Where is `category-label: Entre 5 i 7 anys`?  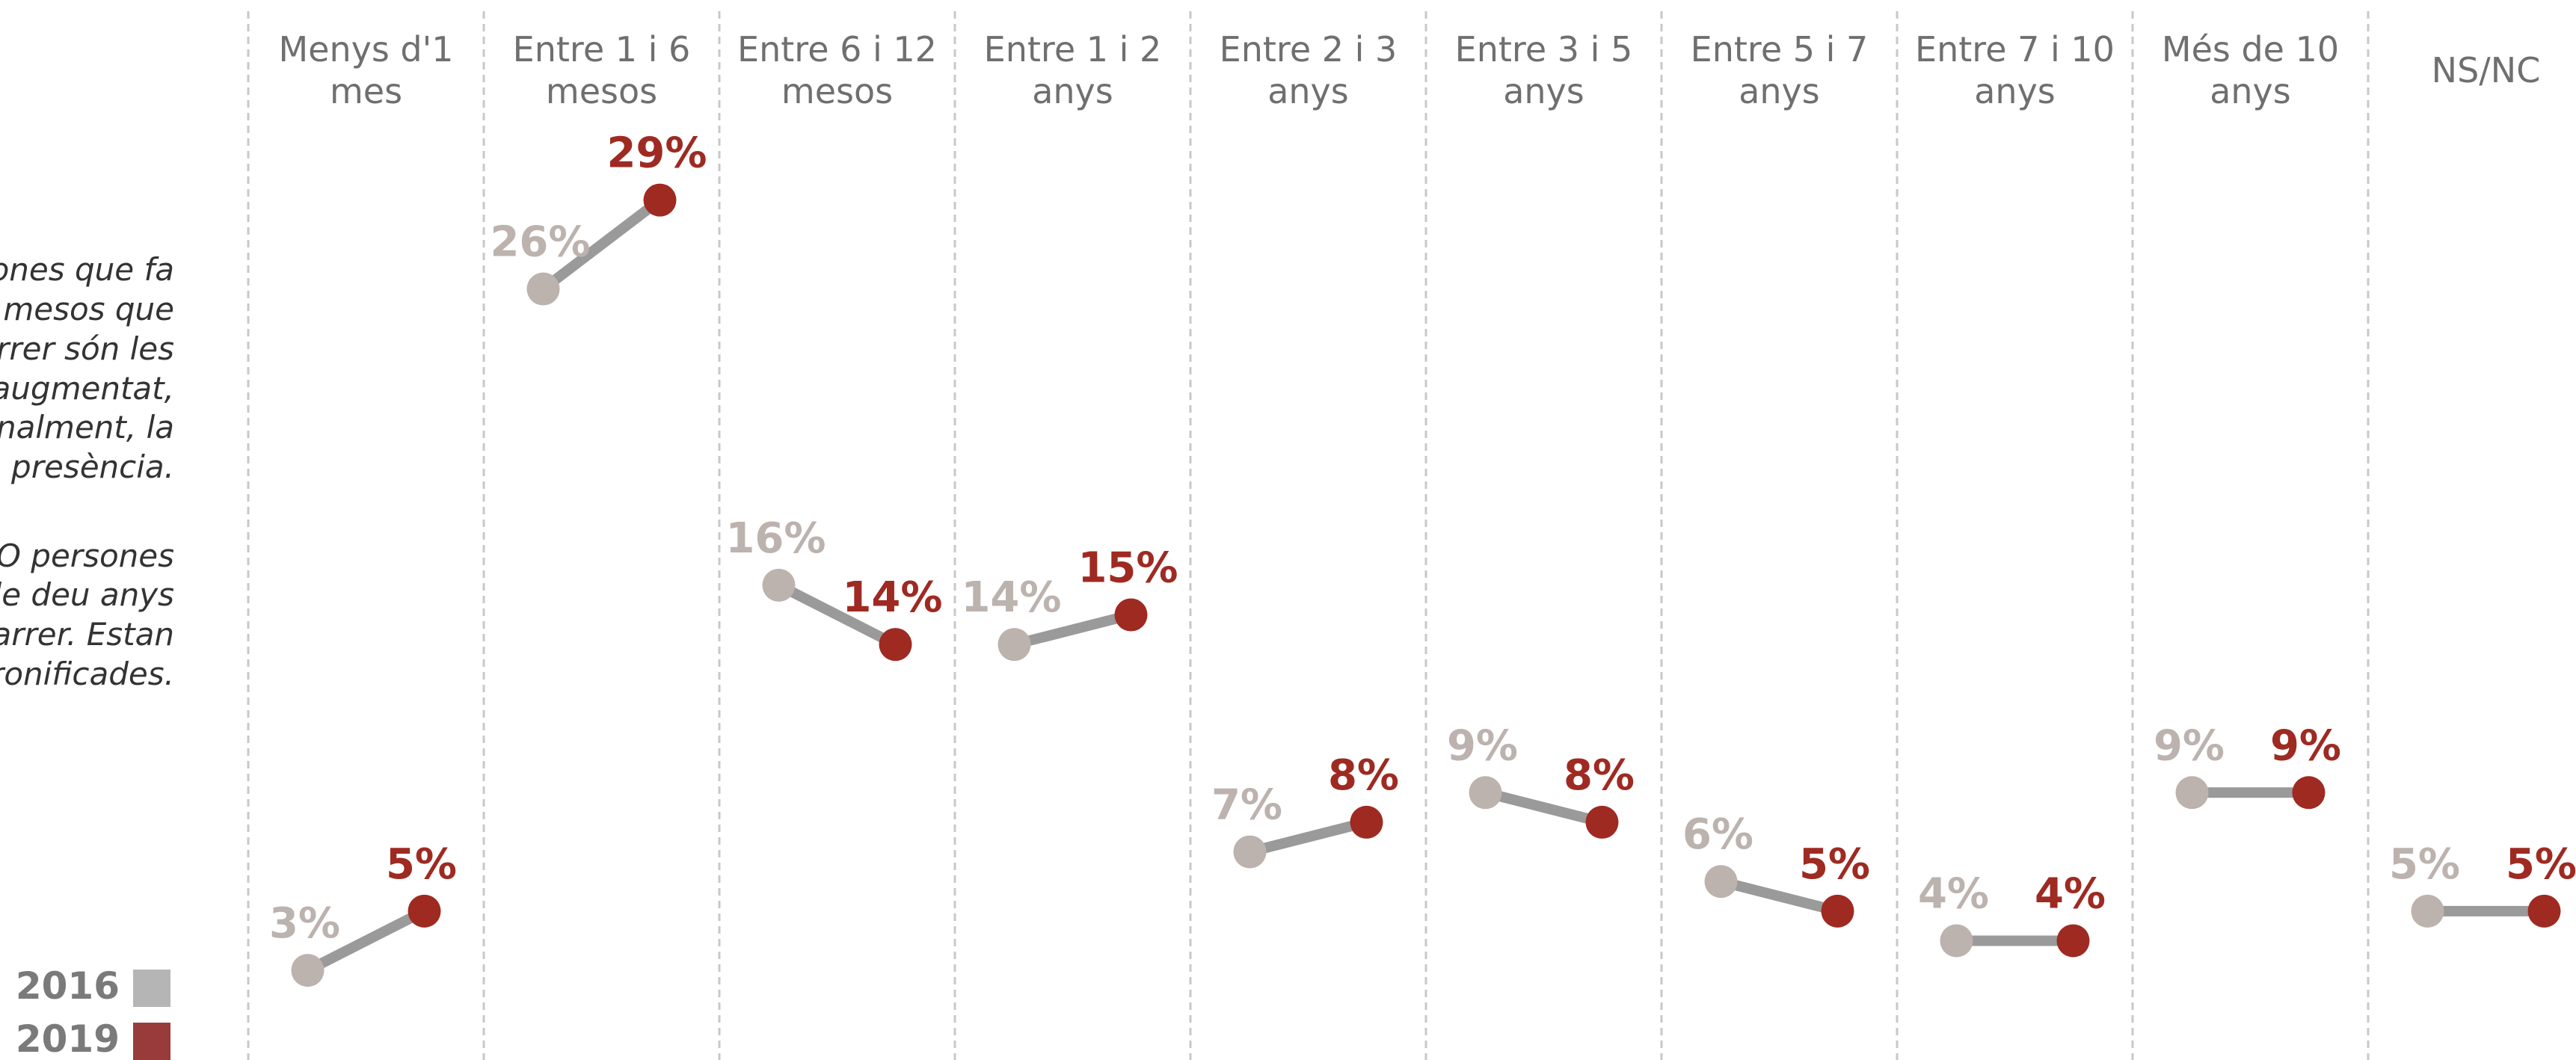 category-label: Entre 5 i 7 anys is located at coordinates (1779, 70).